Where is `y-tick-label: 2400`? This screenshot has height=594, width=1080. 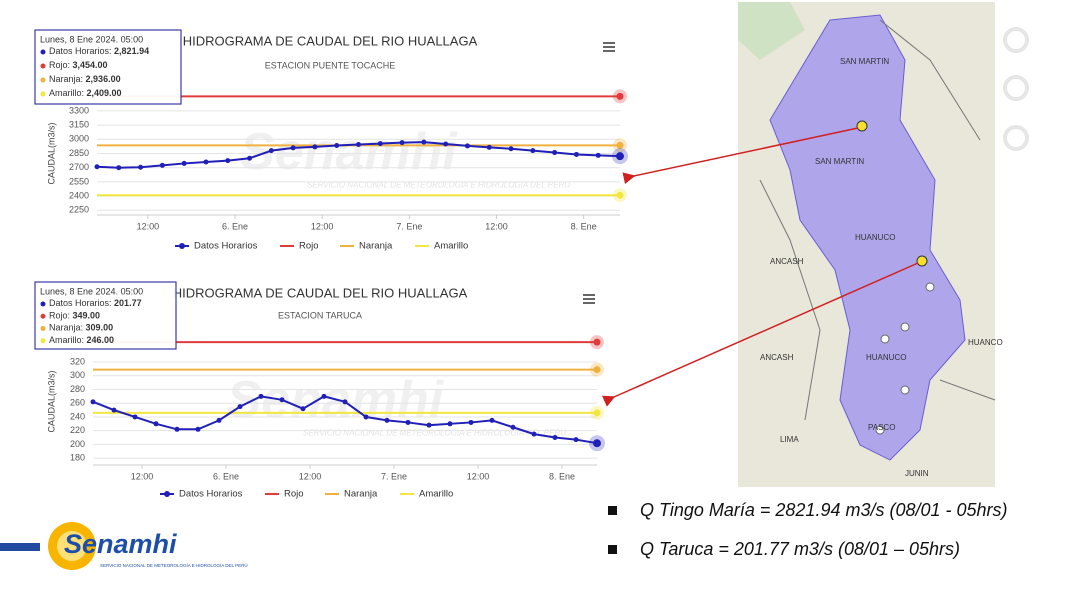
y-tick-label: 2400 is located at coordinates (79, 195).